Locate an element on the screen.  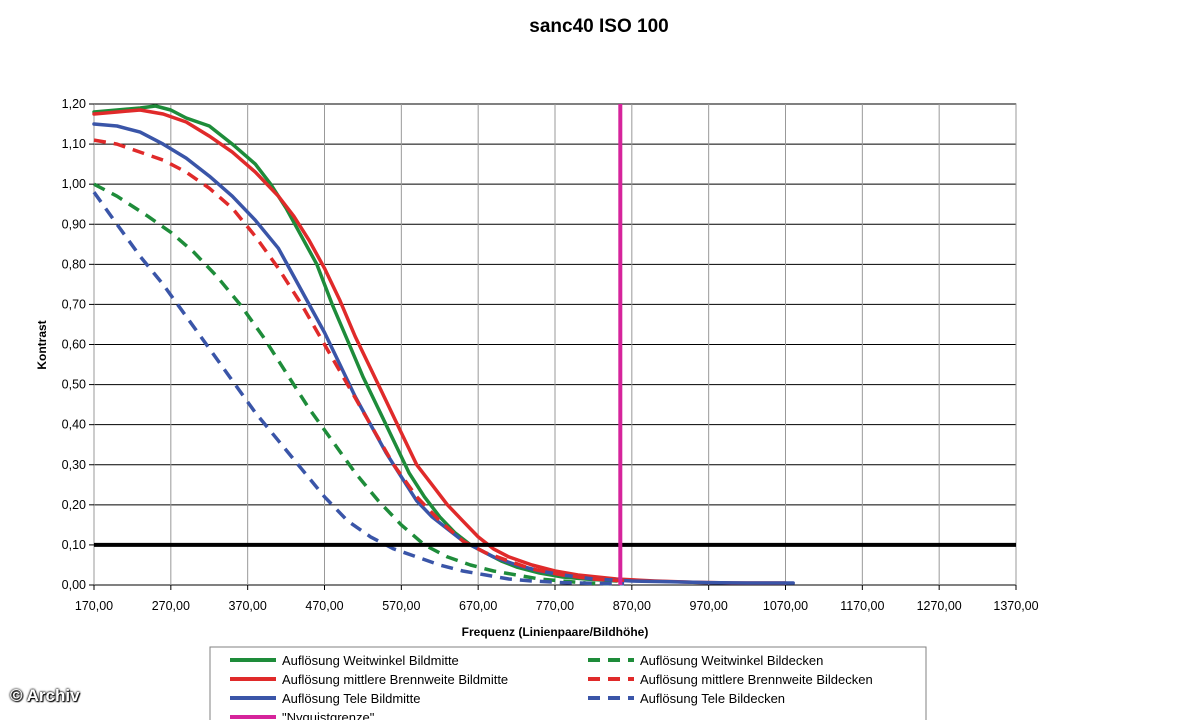
y-tick-label: 0,40 is located at coordinates (74, 425).